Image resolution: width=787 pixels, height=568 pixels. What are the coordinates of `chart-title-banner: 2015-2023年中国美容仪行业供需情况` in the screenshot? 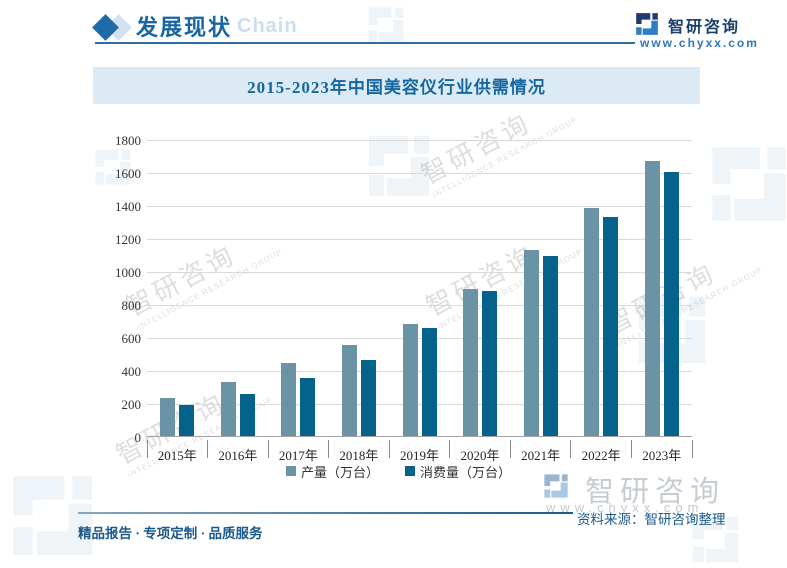 It's located at (396, 85).